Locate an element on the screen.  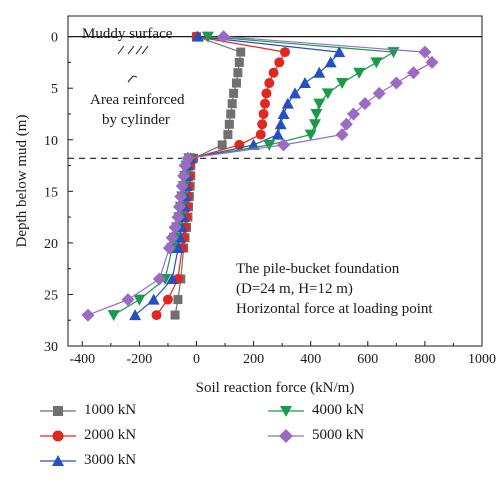
legend-item-5000: 5000 kN is located at coordinates (316, 435).